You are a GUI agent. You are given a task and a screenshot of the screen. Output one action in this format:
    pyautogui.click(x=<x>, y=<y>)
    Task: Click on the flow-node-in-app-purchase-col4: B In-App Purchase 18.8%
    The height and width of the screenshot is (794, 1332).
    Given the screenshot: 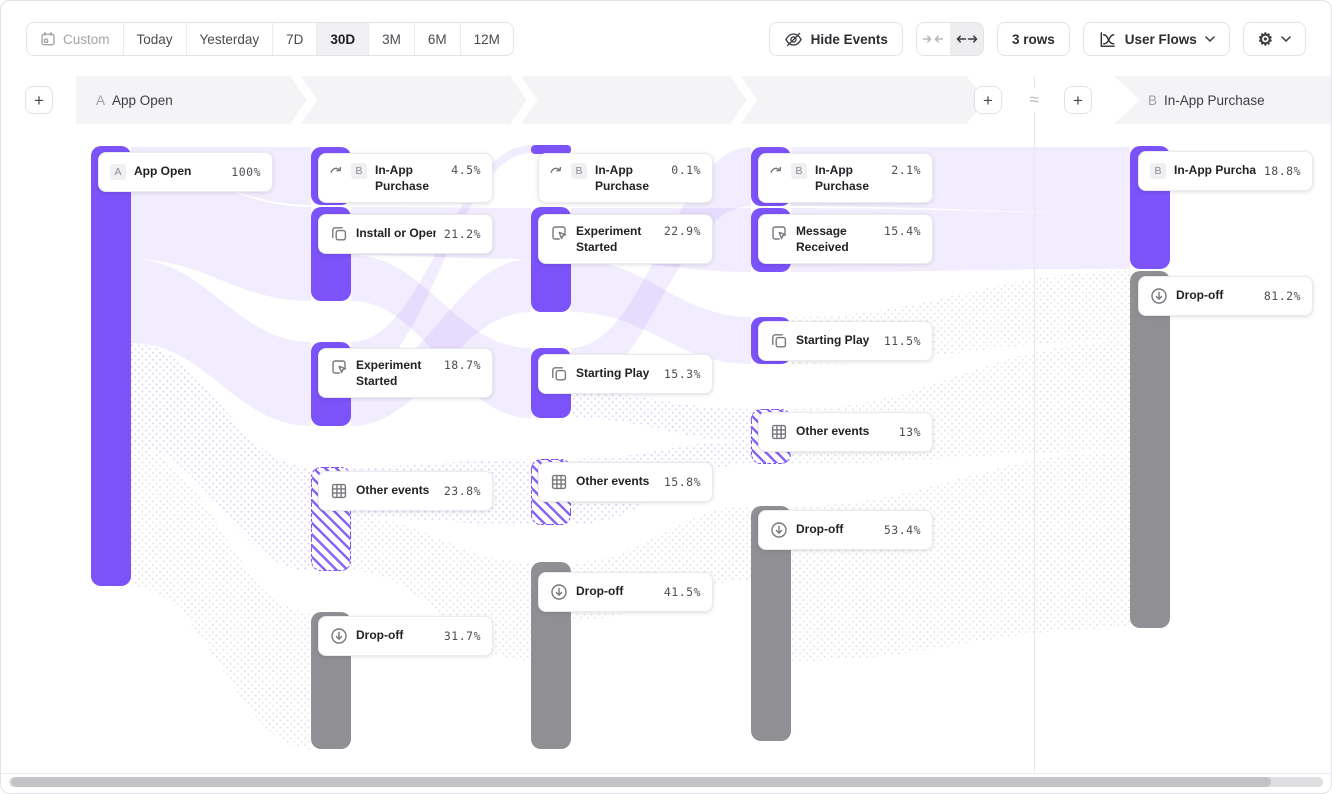 What is the action you would take?
    pyautogui.click(x=1225, y=171)
    